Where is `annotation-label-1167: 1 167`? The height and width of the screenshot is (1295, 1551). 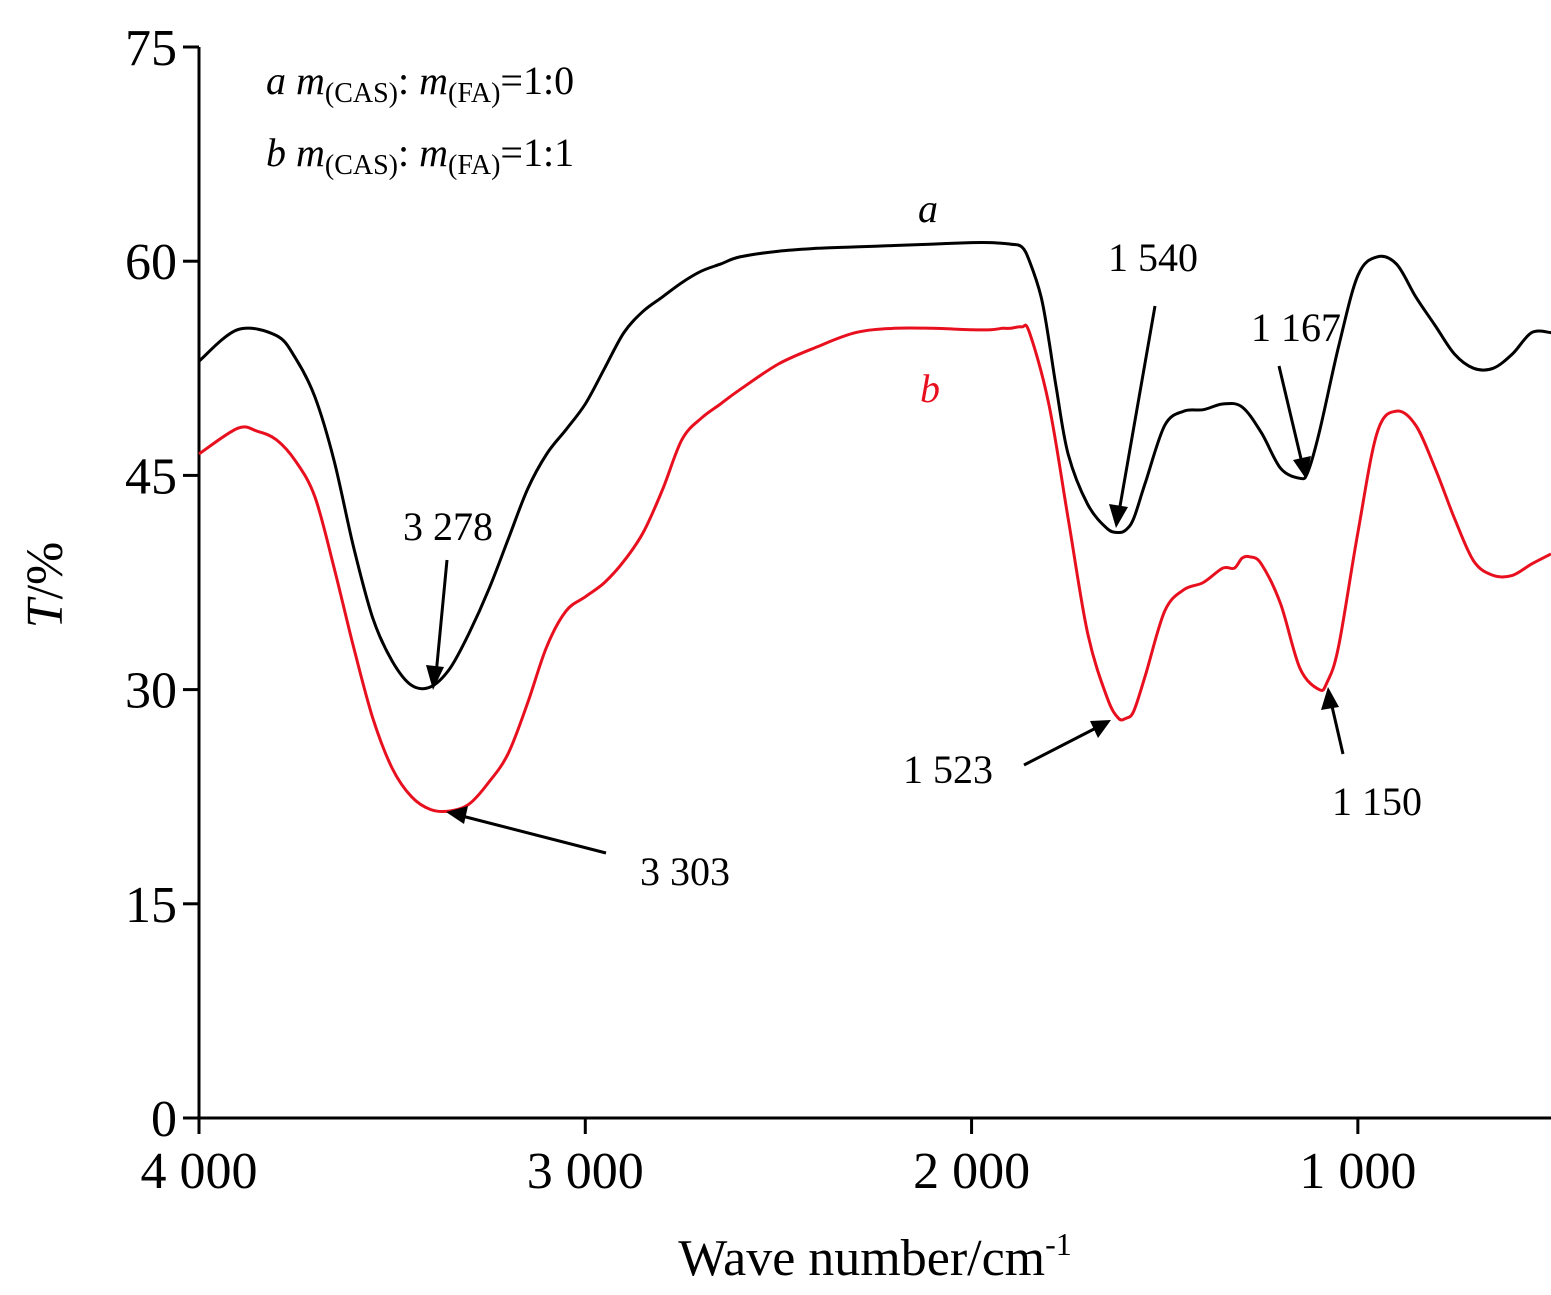
annotation-label-1167: 1 167 is located at coordinates (1296, 327).